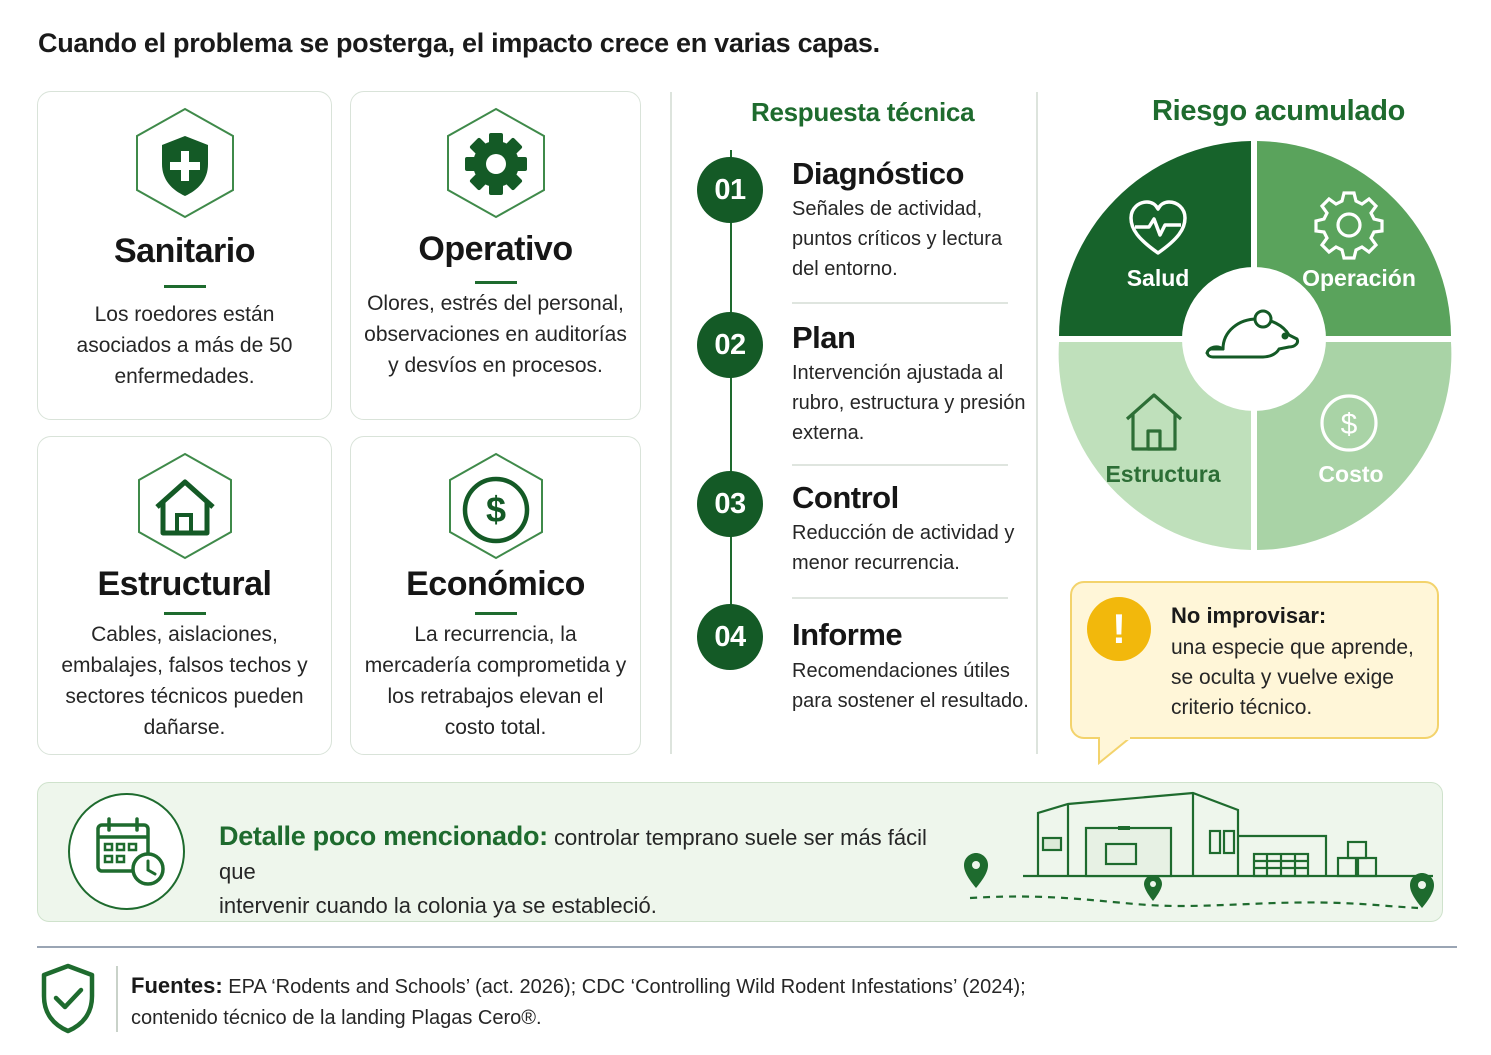 This screenshot has height=1055, width=1491. What do you see at coordinates (878, 173) in the screenshot?
I see `step-title: Diagnóstico` at bounding box center [878, 173].